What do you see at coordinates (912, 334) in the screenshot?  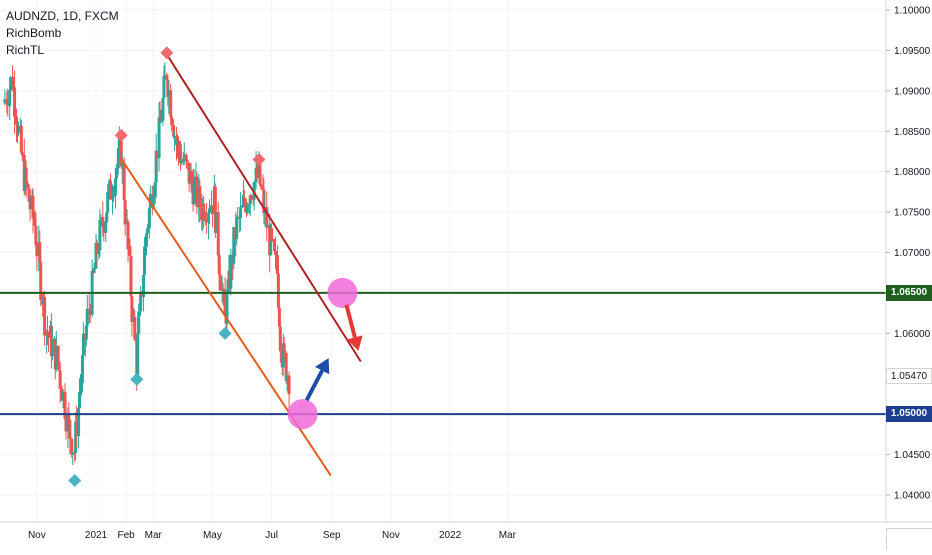 I see `price-tick-label: 1.06000` at bounding box center [912, 334].